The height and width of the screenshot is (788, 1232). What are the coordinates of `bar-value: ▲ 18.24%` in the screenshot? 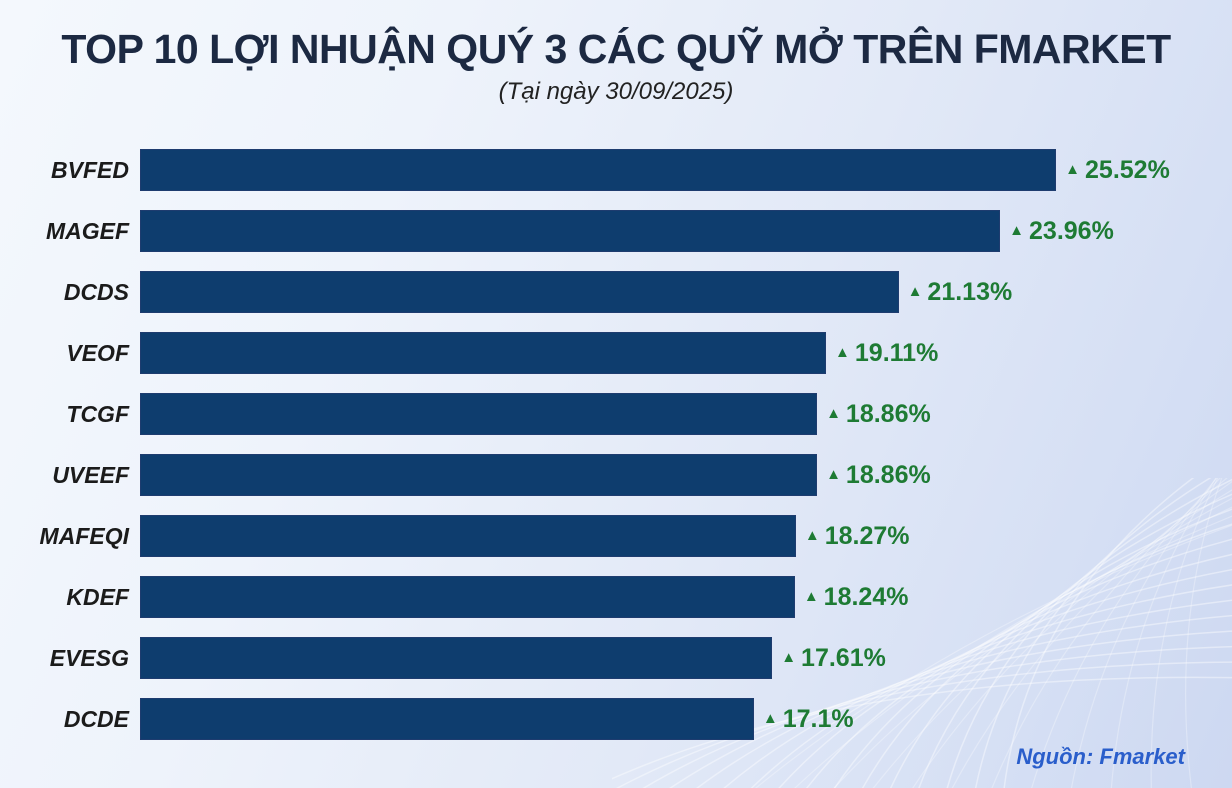 It's located at (856, 597).